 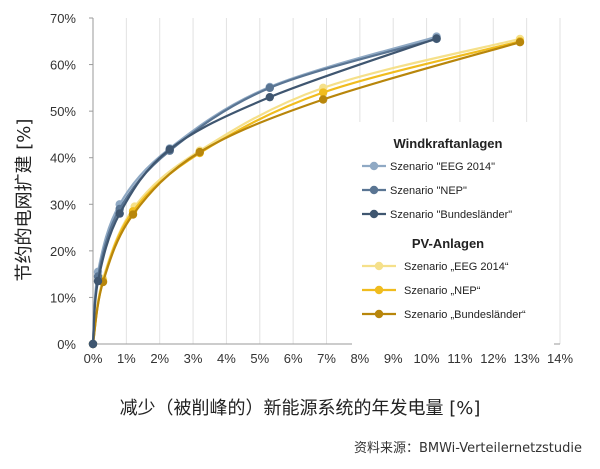 What do you see at coordinates (63, 297) in the screenshot?
I see `y-tick-label: 10%` at bounding box center [63, 297].